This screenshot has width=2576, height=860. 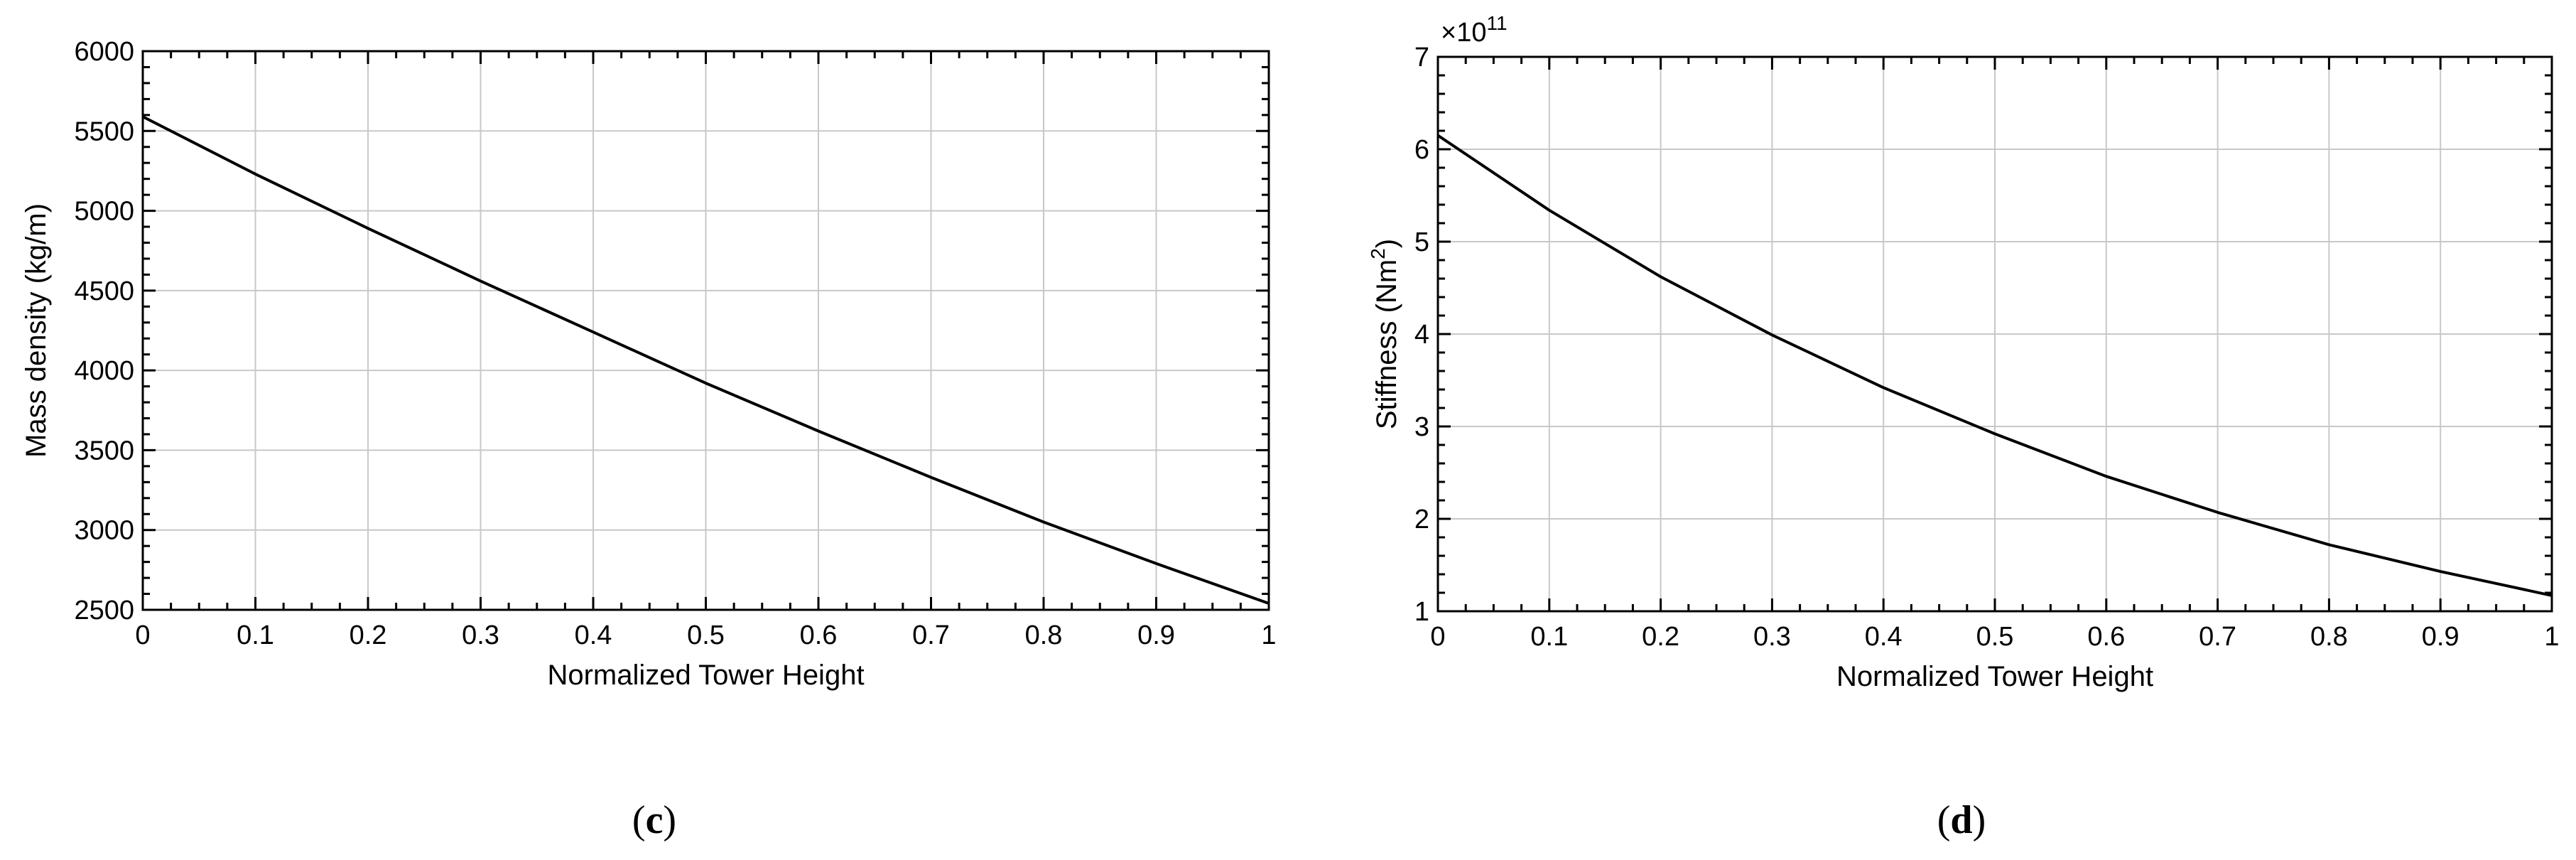 What do you see at coordinates (1421, 612) in the screenshot?
I see `y-tick-label: 1` at bounding box center [1421, 612].